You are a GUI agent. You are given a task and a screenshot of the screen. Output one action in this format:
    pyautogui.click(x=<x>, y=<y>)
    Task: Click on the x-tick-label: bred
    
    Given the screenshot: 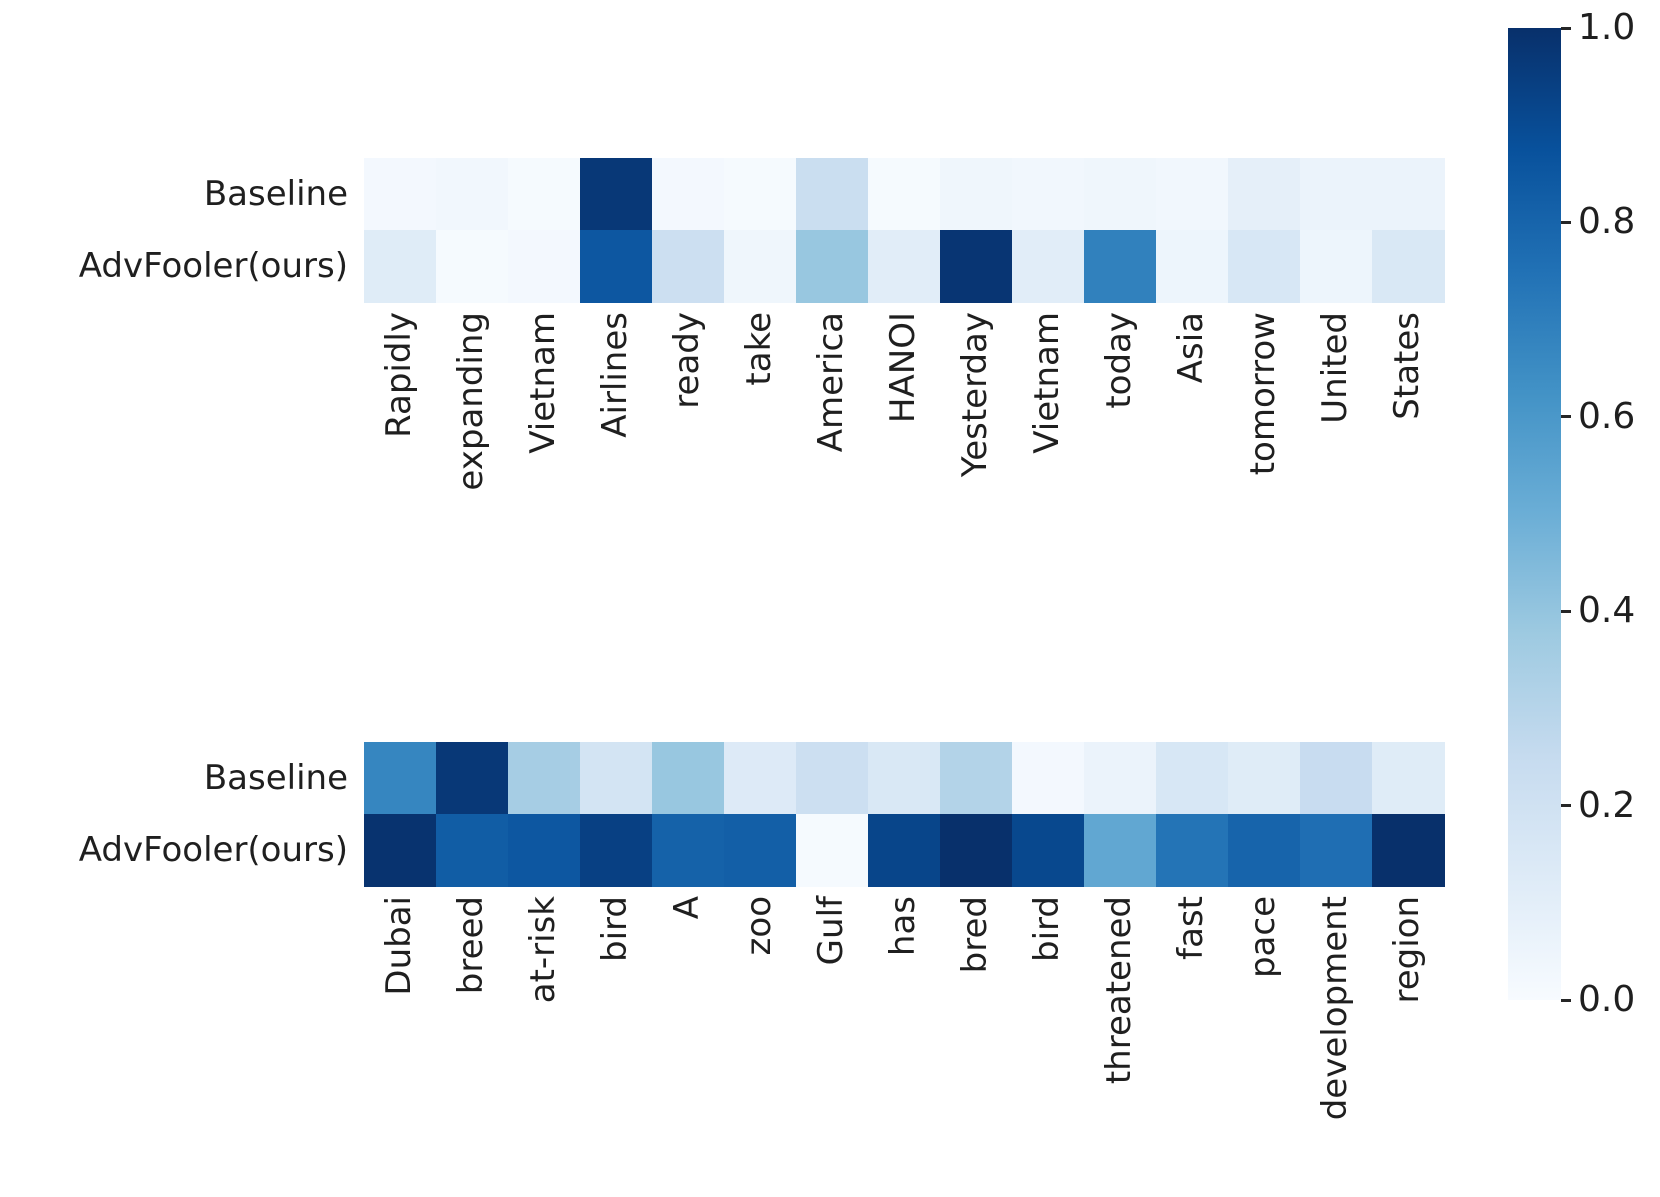 What is the action you would take?
    pyautogui.click(x=975, y=935)
    